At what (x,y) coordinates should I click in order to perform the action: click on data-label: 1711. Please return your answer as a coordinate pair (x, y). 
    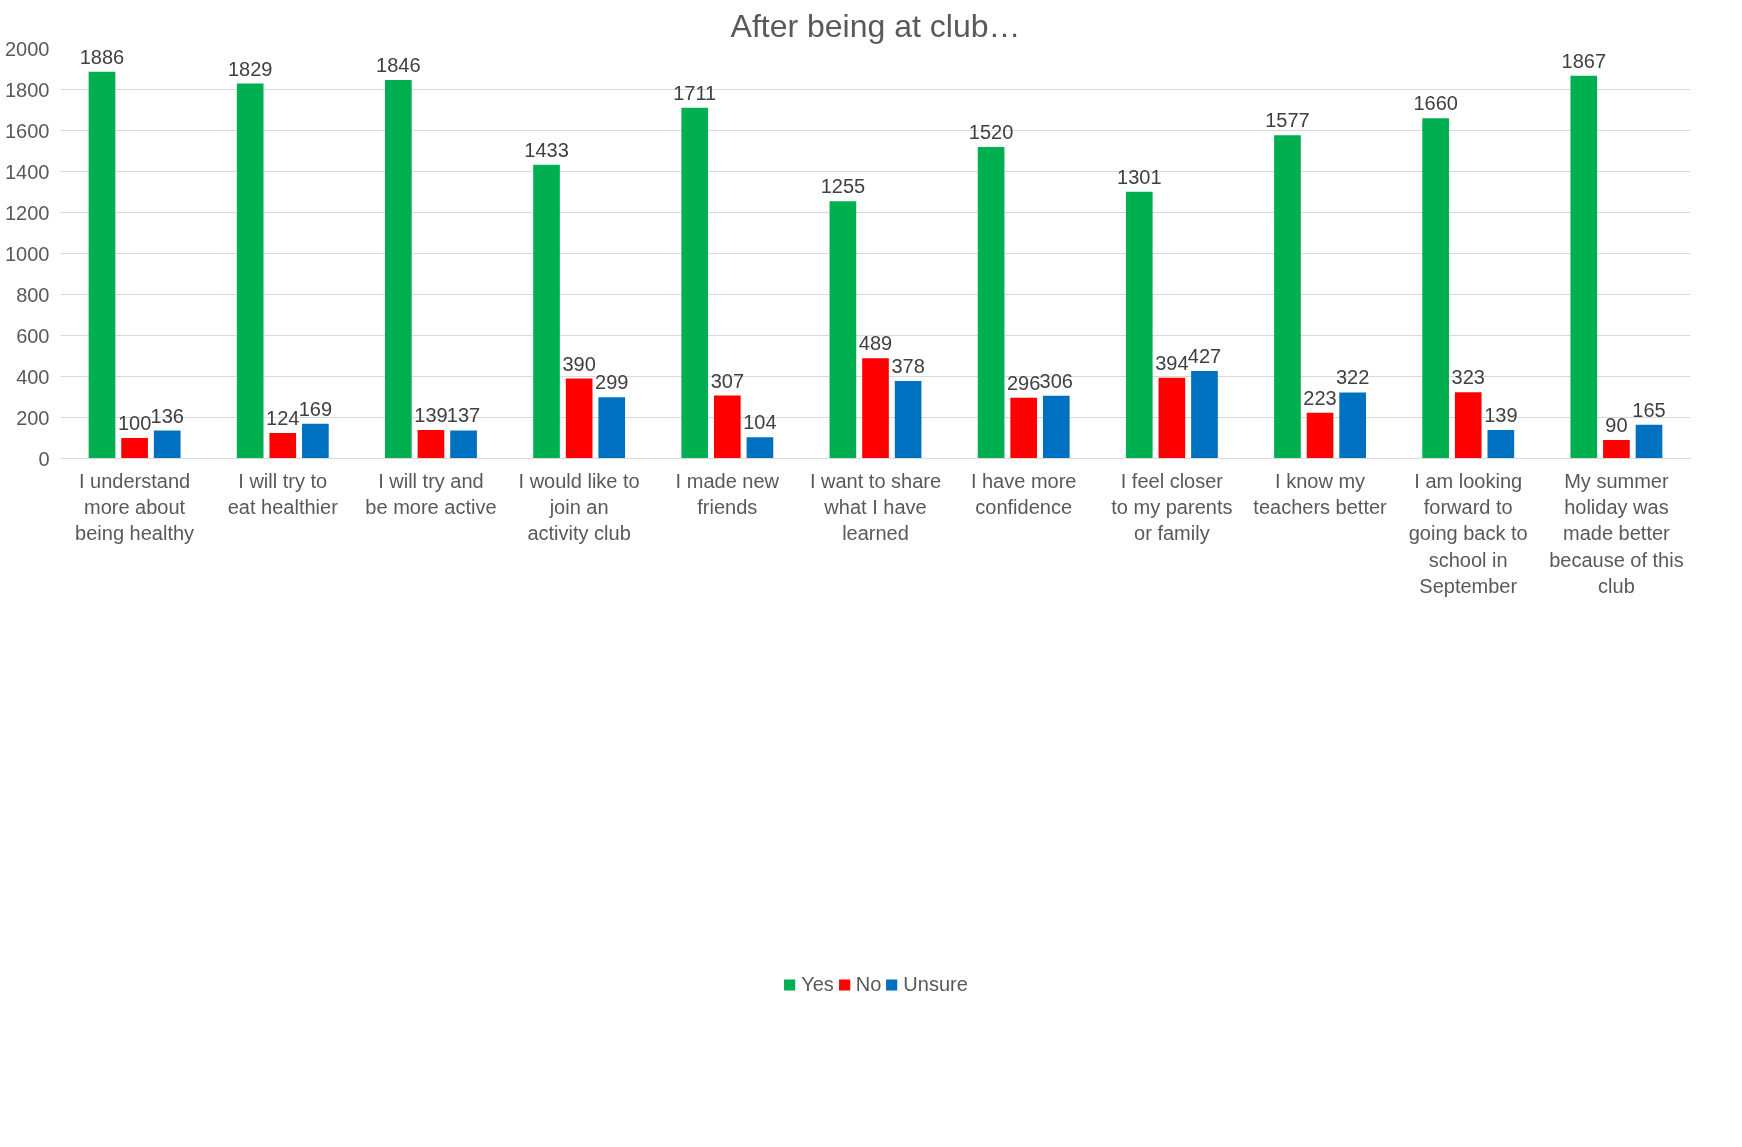
    Looking at the image, I should click on (695, 92).